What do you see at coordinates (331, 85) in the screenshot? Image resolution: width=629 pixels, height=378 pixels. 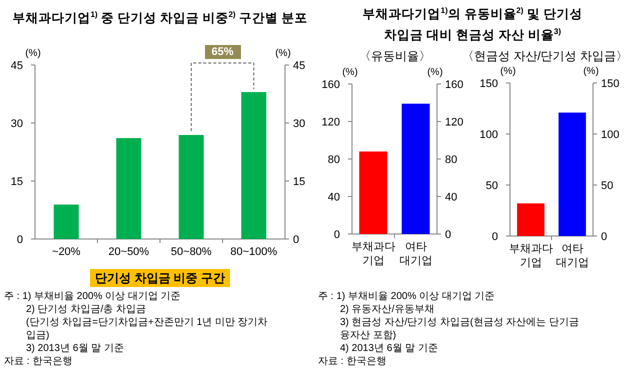 I see `y-tick-label: 160` at bounding box center [331, 85].